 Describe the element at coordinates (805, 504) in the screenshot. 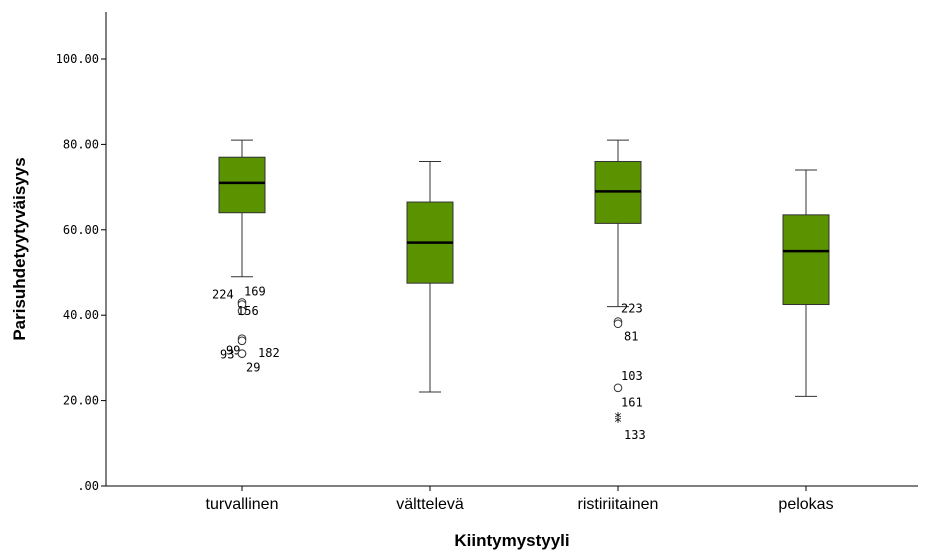

I see `x-tick-label: pelokas` at that location.